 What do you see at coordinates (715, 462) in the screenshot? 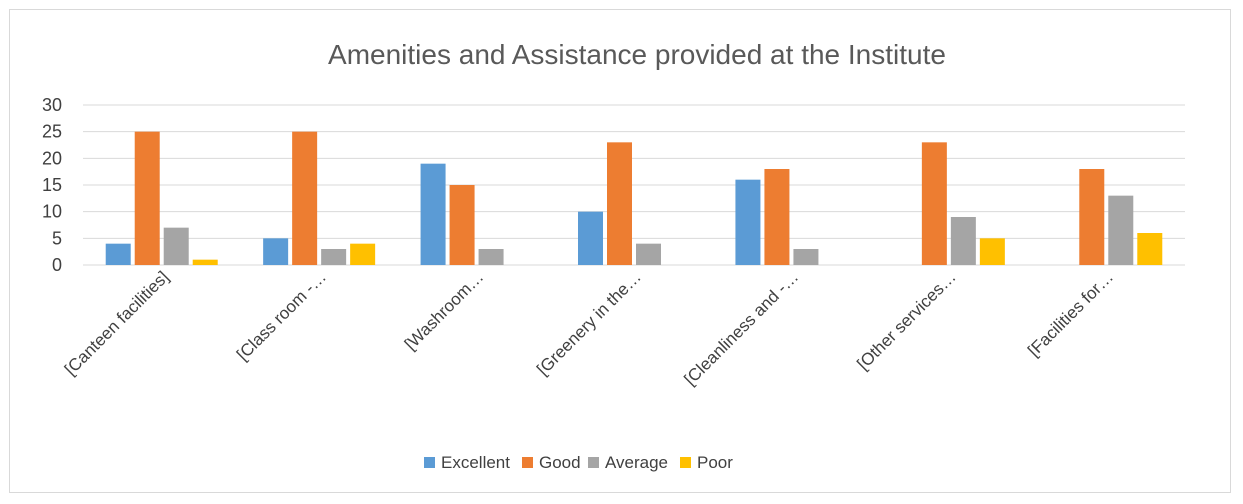
I see `legend-label-poor: Poor` at bounding box center [715, 462].